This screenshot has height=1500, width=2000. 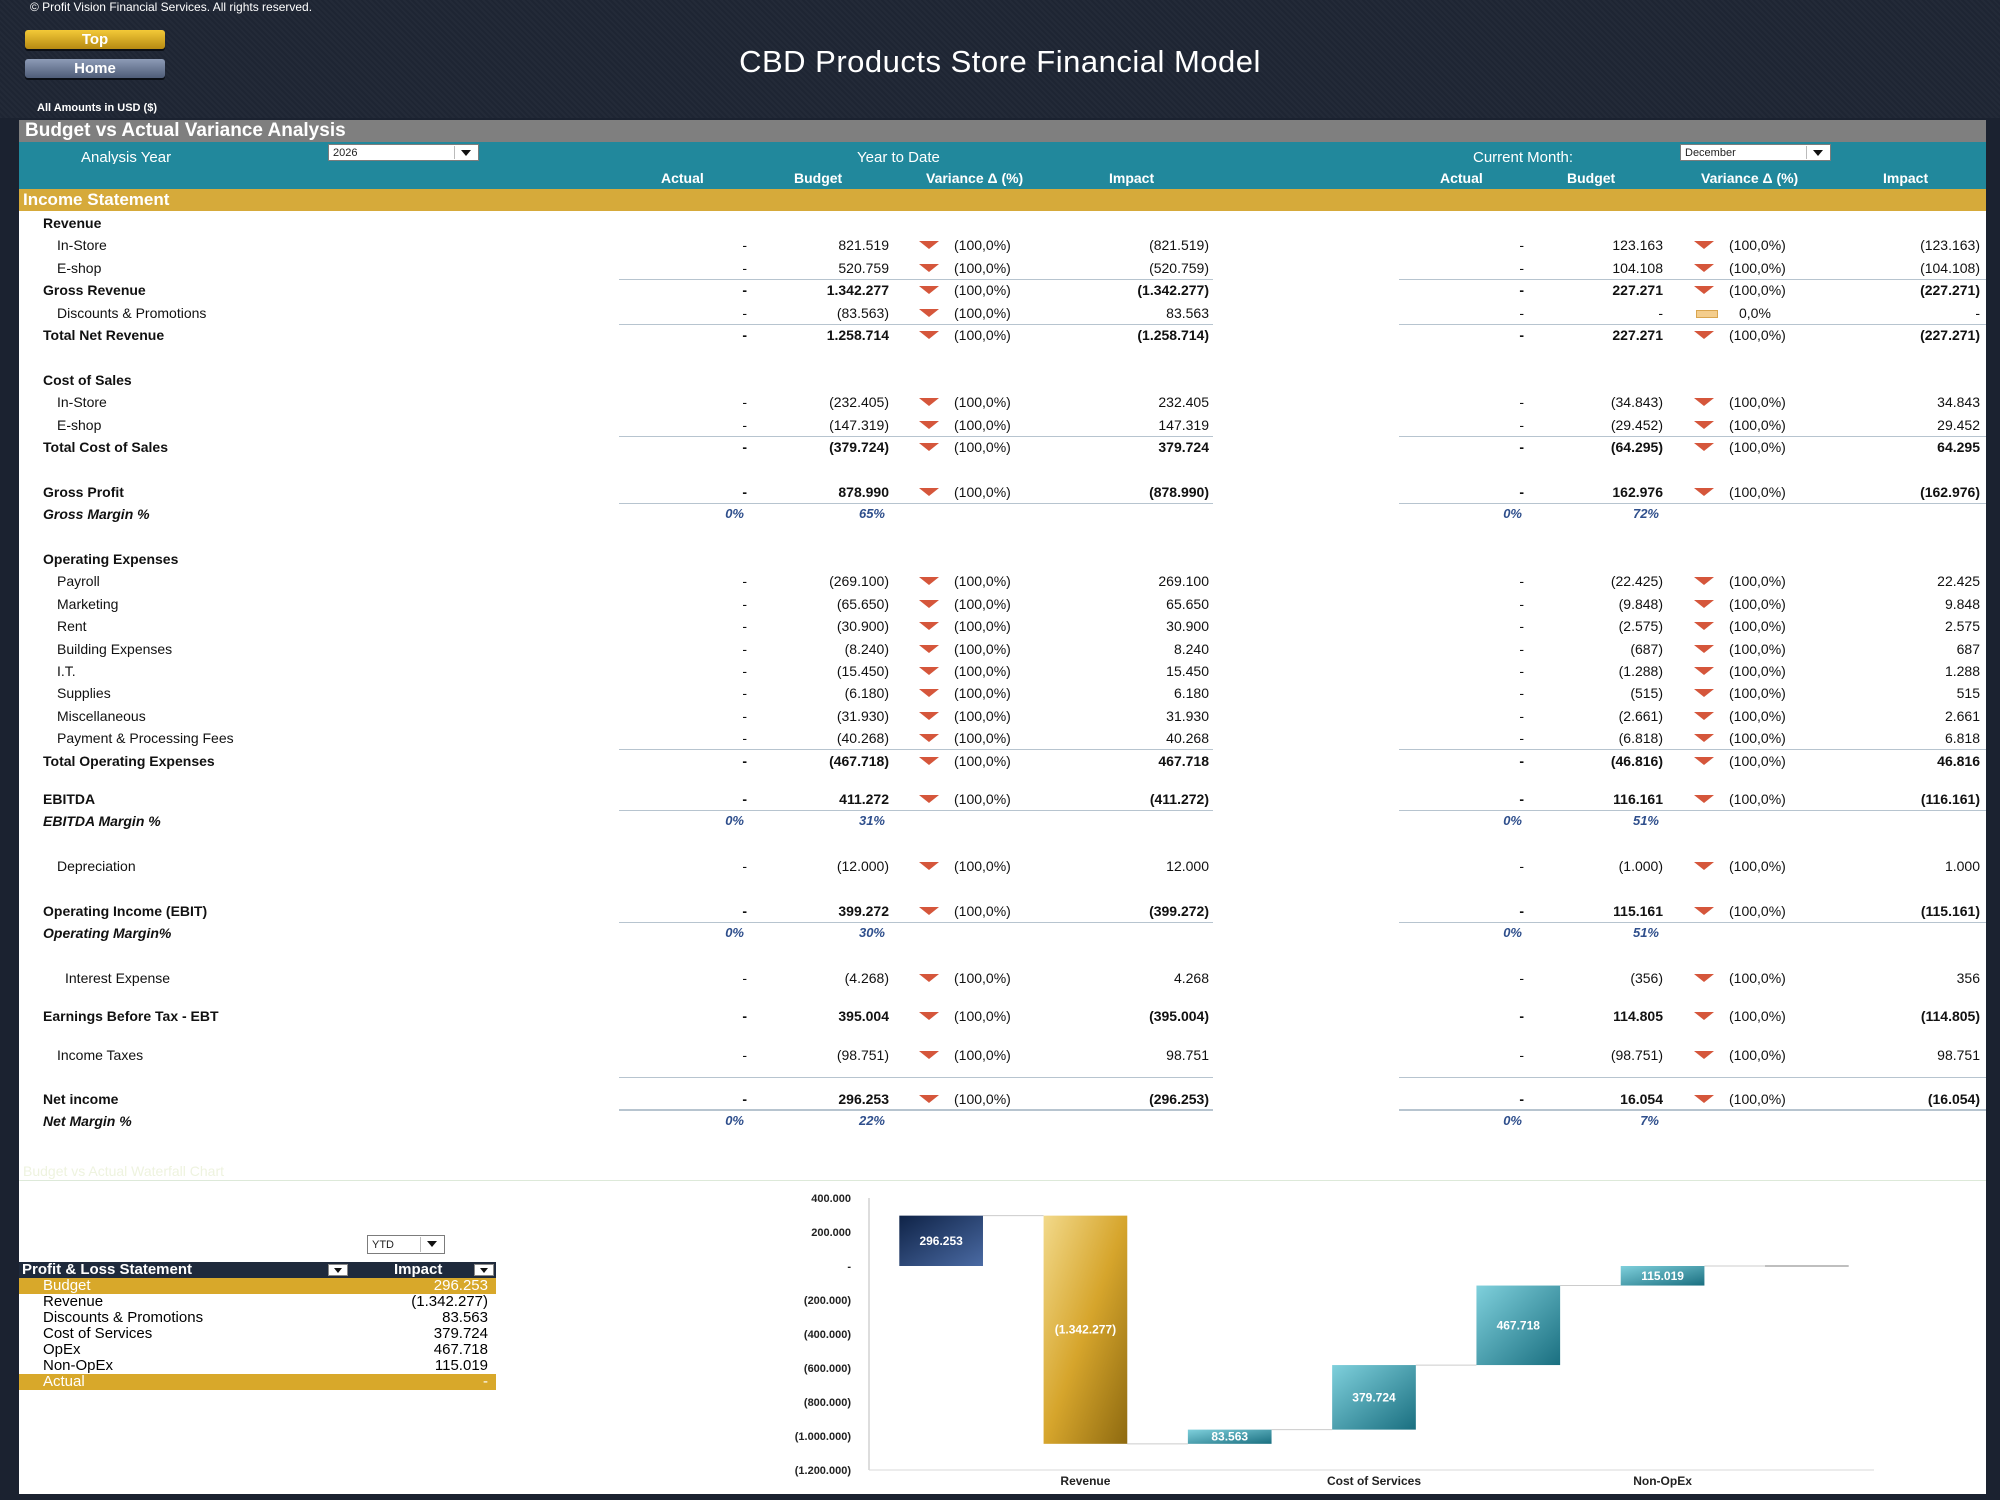 What do you see at coordinates (1662, 1276) in the screenshot?
I see `data-label: 115.019` at bounding box center [1662, 1276].